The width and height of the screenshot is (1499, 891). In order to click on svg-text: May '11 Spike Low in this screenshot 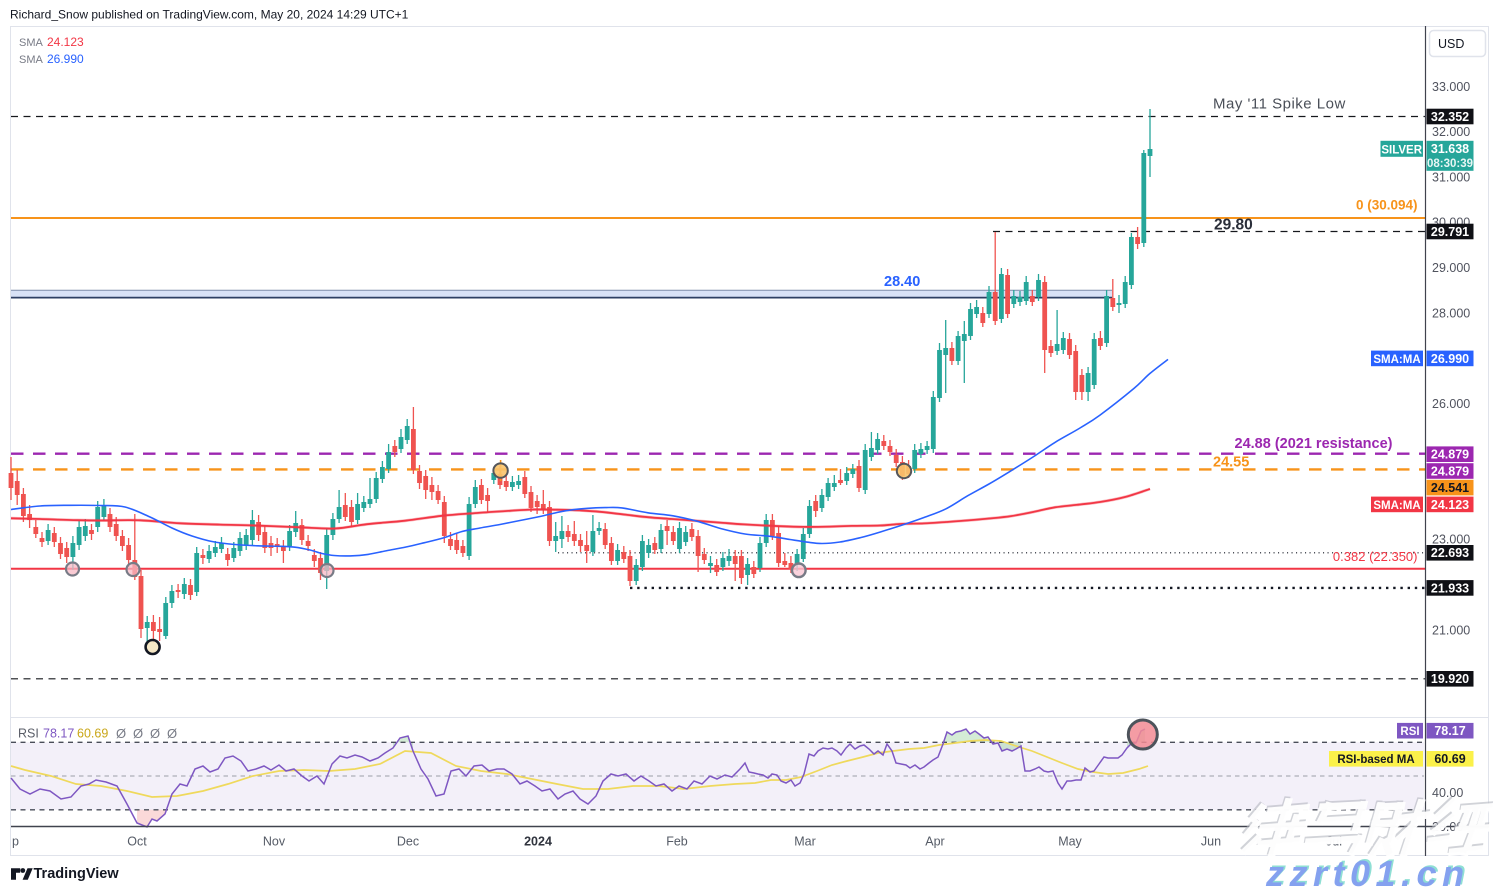, I will do `click(1279, 104)`.